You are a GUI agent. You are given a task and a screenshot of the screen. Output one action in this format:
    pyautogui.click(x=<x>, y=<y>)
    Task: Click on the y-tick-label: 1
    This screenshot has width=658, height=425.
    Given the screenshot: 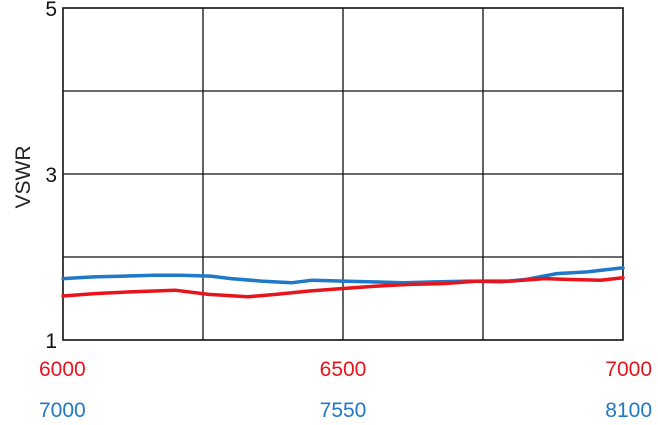 What is the action you would take?
    pyautogui.click(x=51, y=341)
    